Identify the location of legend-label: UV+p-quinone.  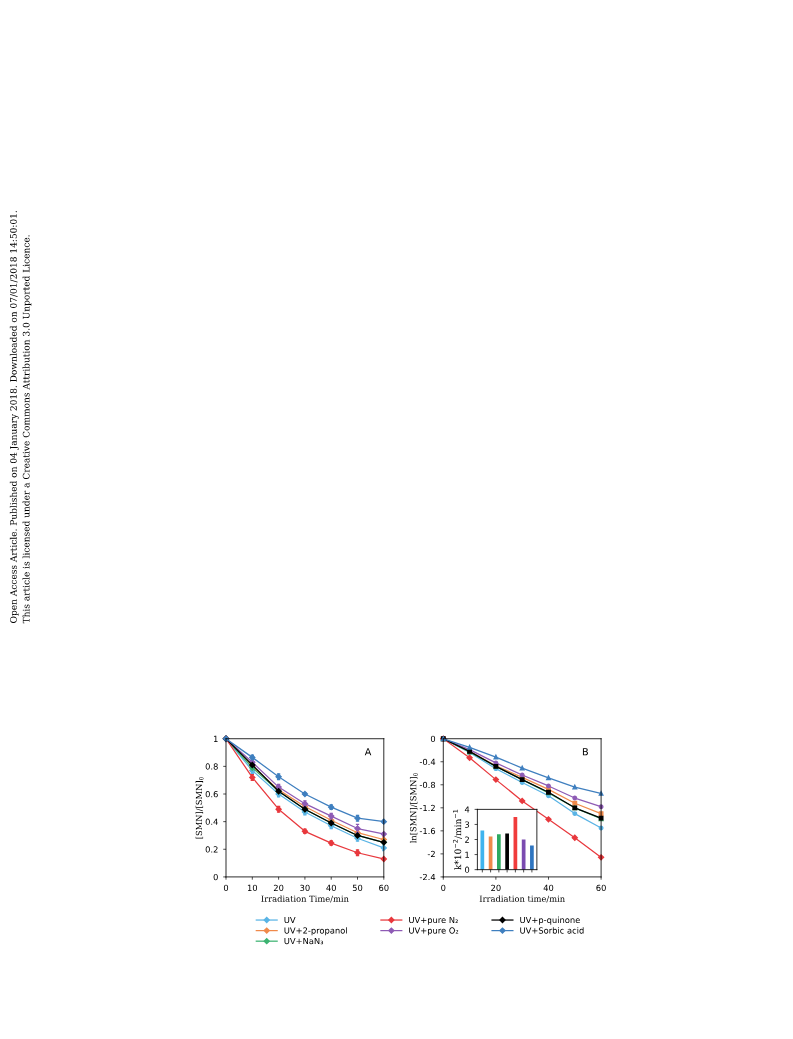
(550, 920).